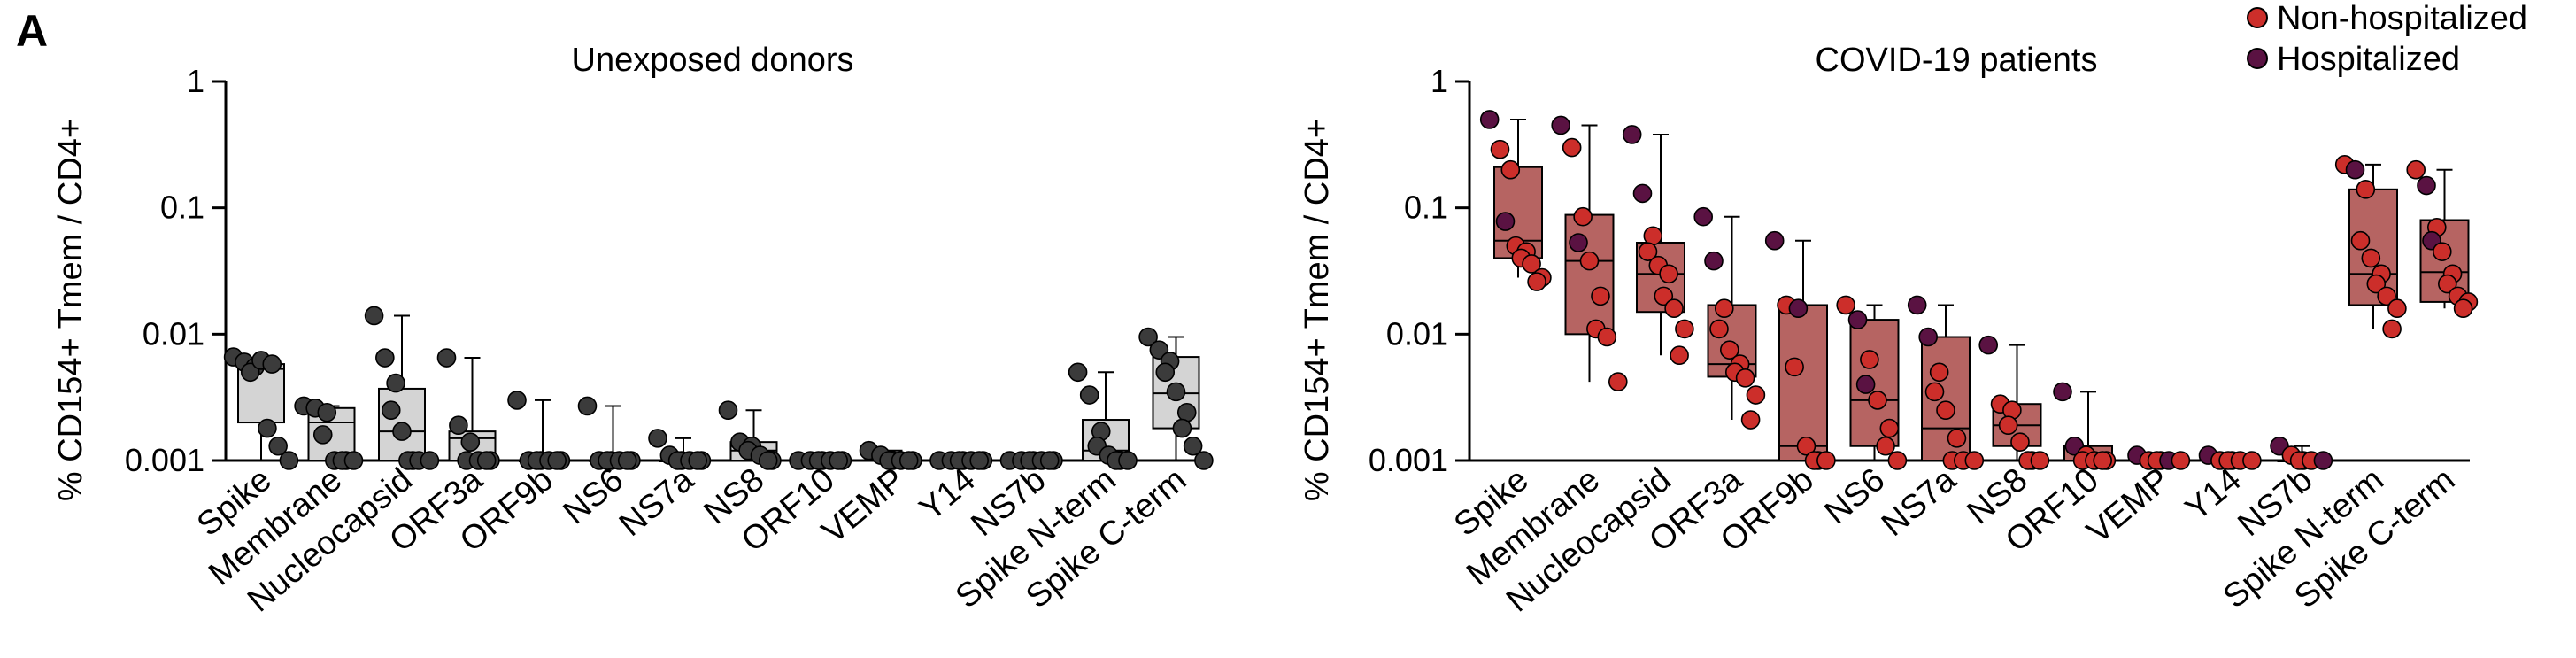 This screenshot has width=2576, height=658. I want to click on x-tick-label-vemp: VEMP, so click(864, 506).